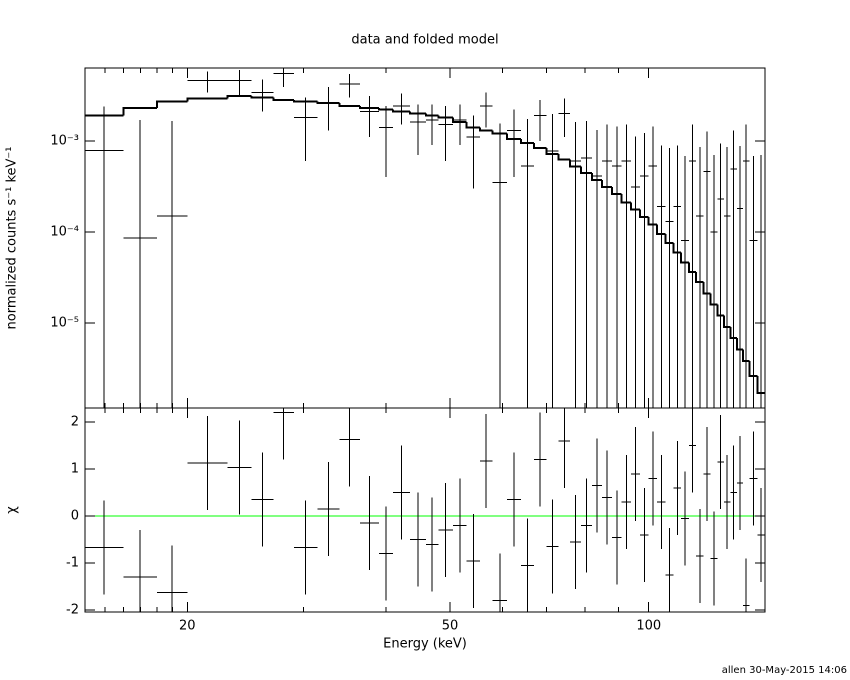  What do you see at coordinates (64, 322) in the screenshot?
I see `y-tick-label: 10⁻⁵` at bounding box center [64, 322].